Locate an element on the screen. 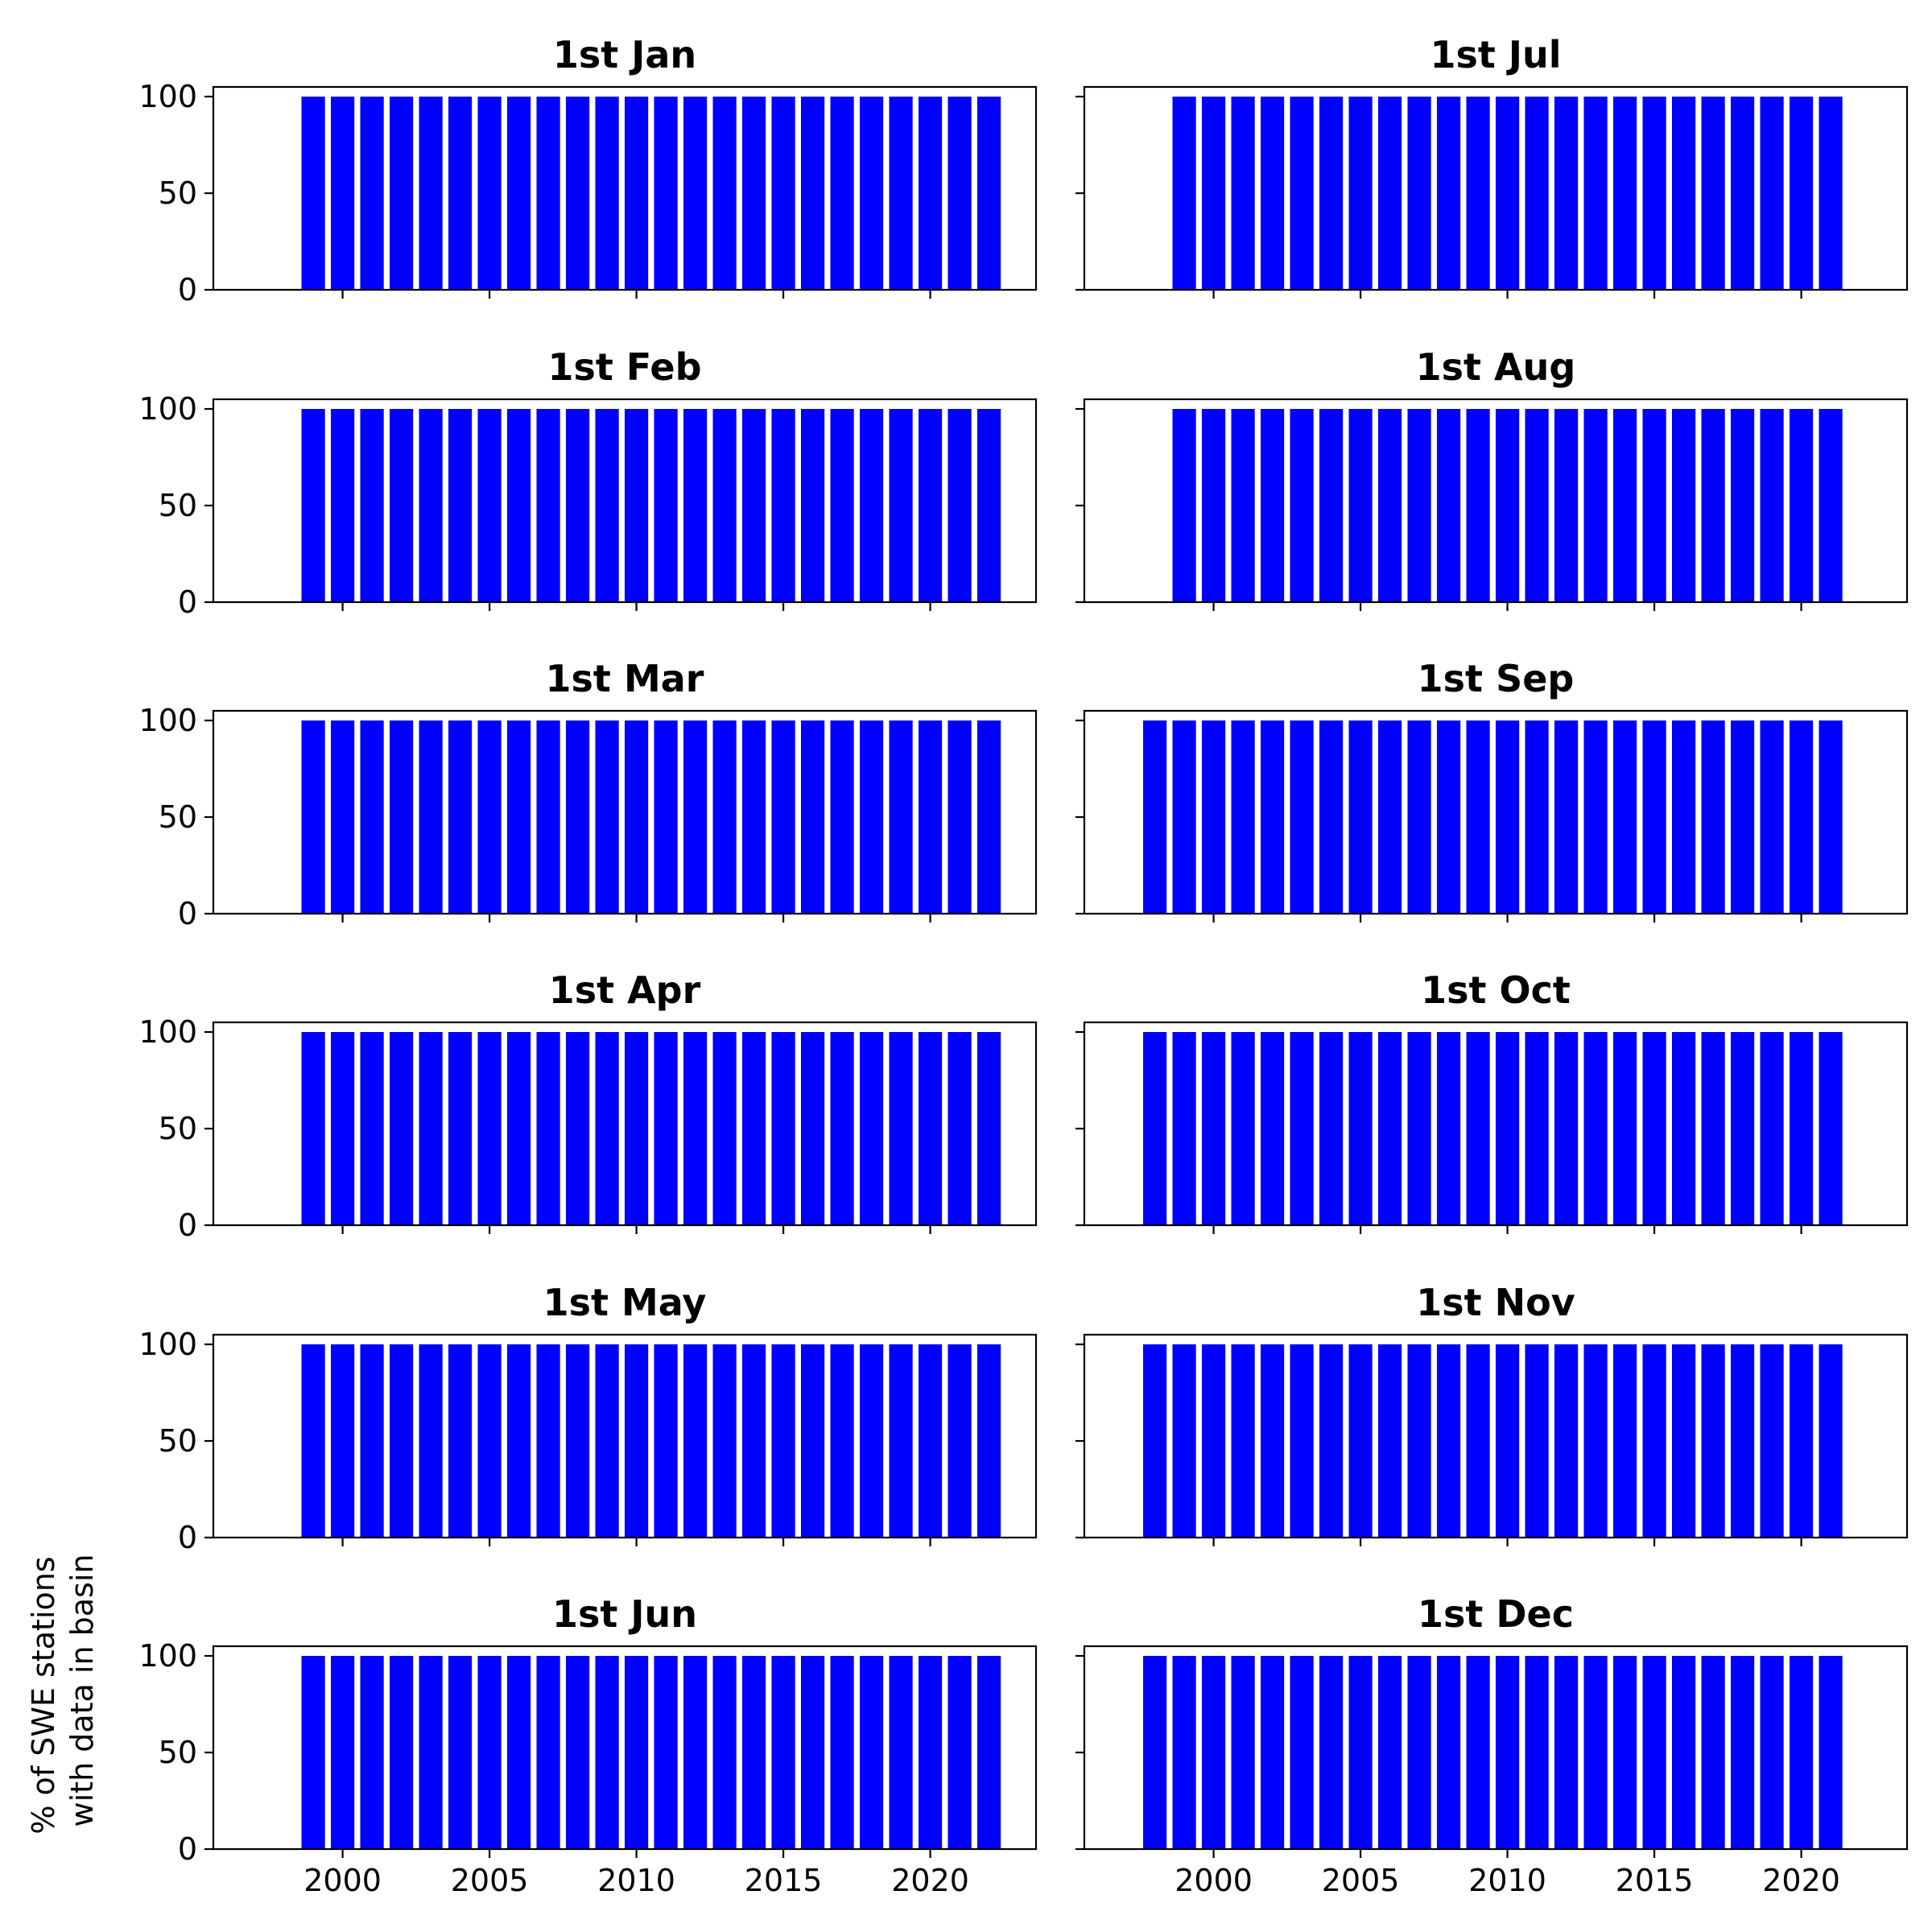  panel-title: 1st Nov is located at coordinates (1495, 1302).